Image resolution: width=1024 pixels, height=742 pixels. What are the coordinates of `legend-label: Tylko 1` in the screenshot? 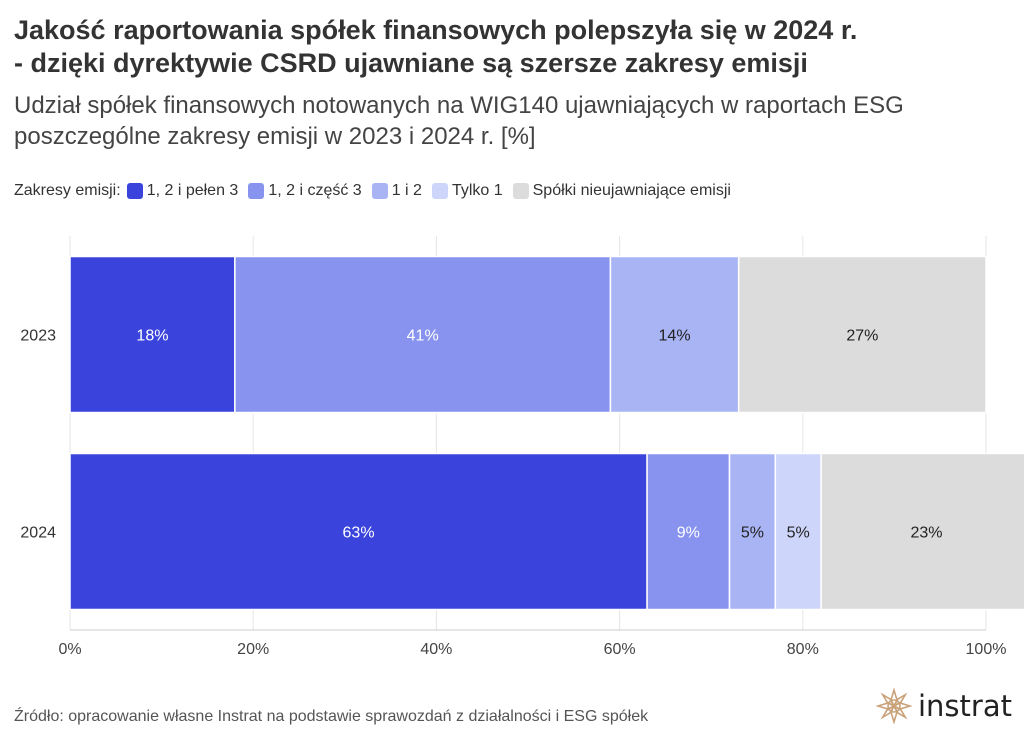 It's located at (477, 190).